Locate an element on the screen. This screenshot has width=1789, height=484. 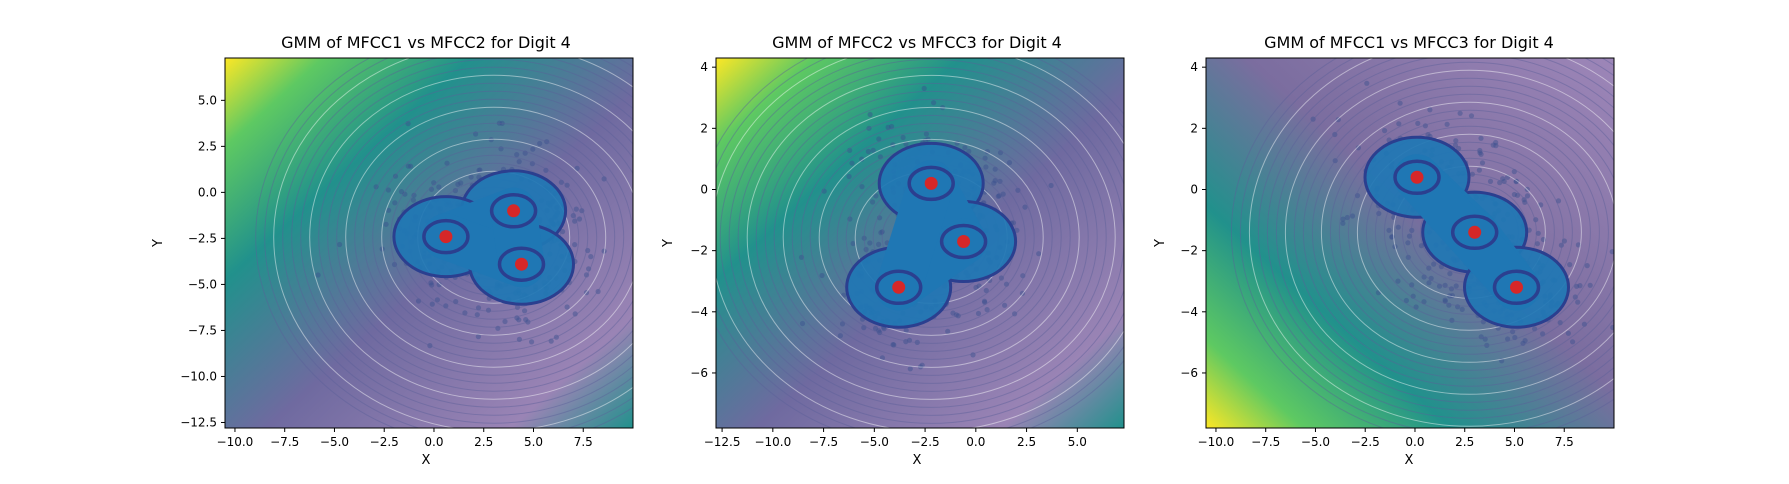
y-tick-label: 2.5 is located at coordinates (207, 146).